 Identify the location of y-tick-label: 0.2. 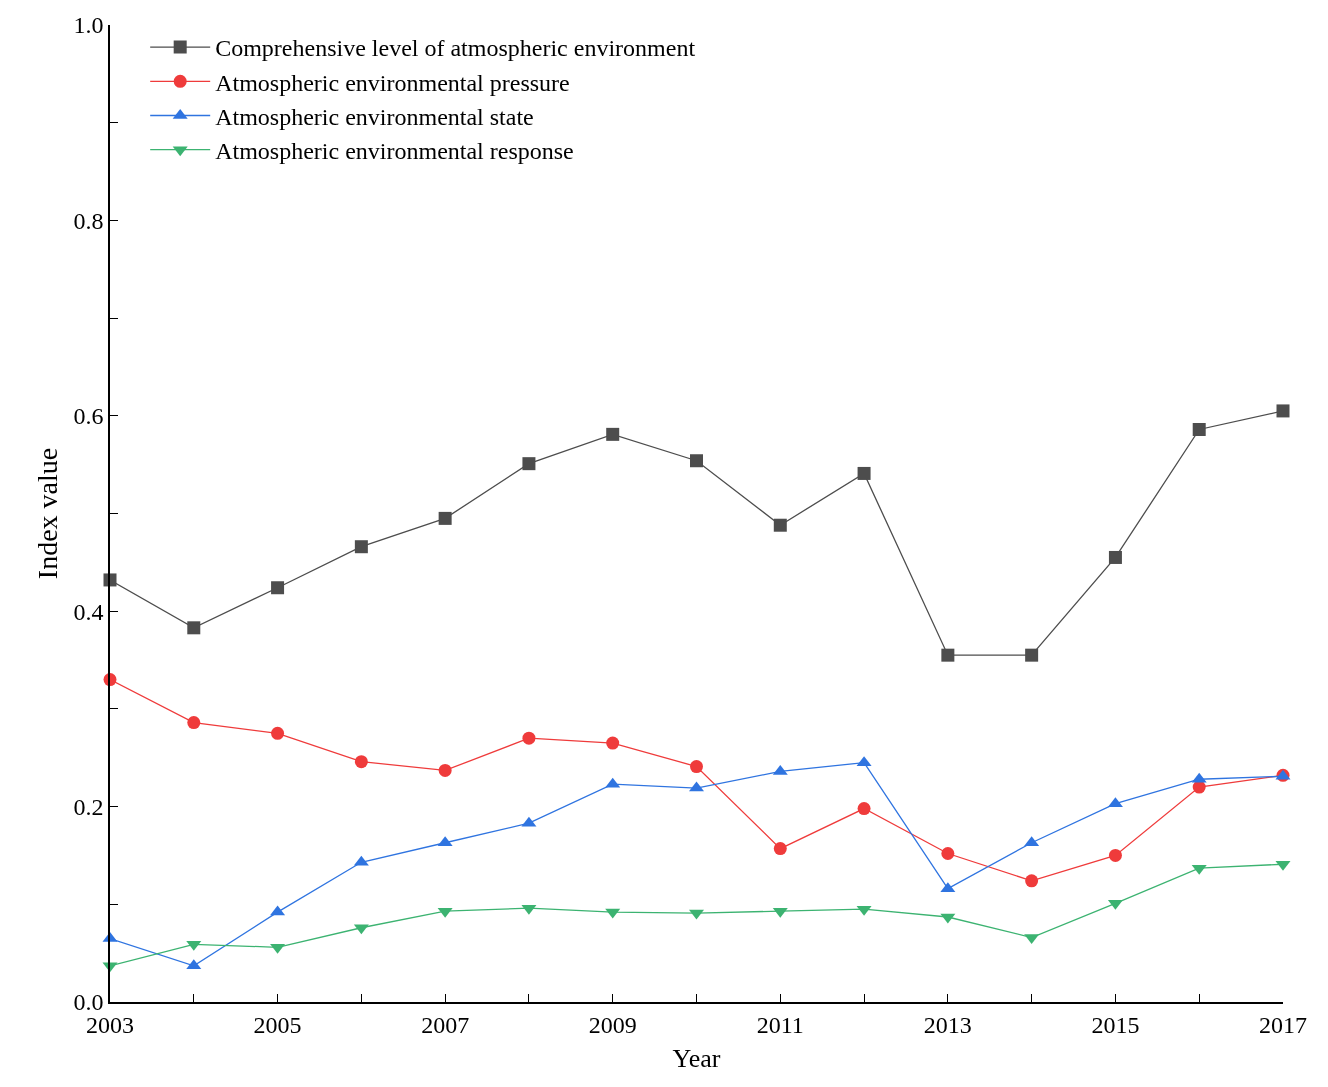
(88, 807).